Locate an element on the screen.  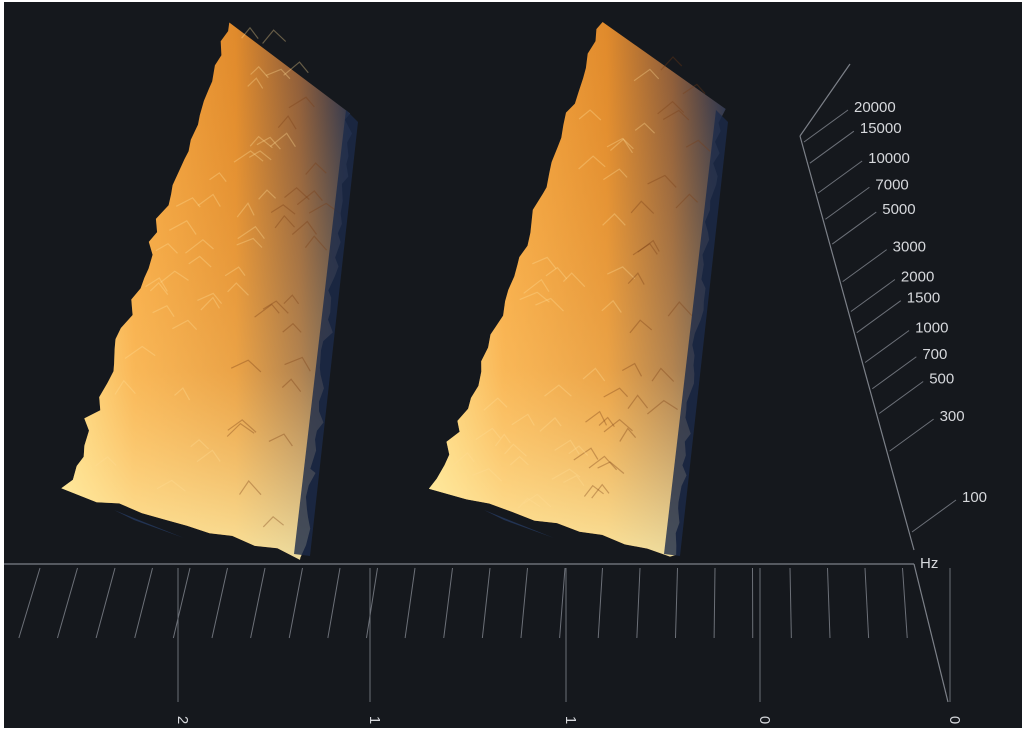
frequency-tick-label: 7000 is located at coordinates (891, 184).